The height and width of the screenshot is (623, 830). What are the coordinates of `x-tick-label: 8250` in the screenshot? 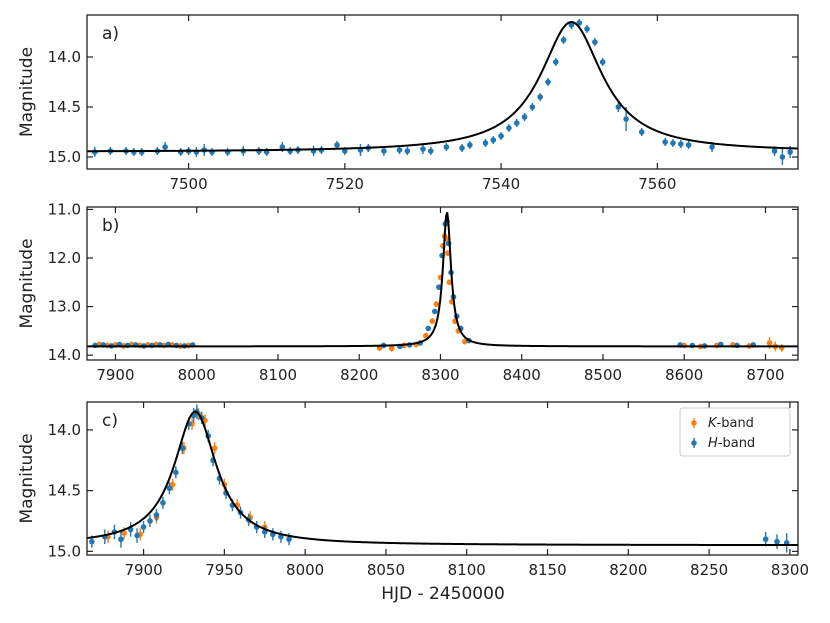 It's located at (709, 570).